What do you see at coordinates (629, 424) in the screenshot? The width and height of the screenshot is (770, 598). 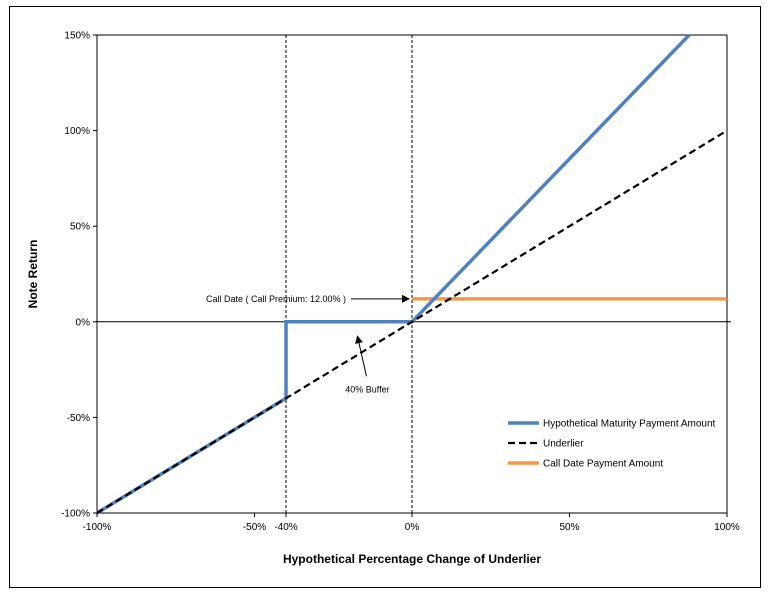 I see `legend-label: Hypothetical Maturity Payment Amount` at bounding box center [629, 424].